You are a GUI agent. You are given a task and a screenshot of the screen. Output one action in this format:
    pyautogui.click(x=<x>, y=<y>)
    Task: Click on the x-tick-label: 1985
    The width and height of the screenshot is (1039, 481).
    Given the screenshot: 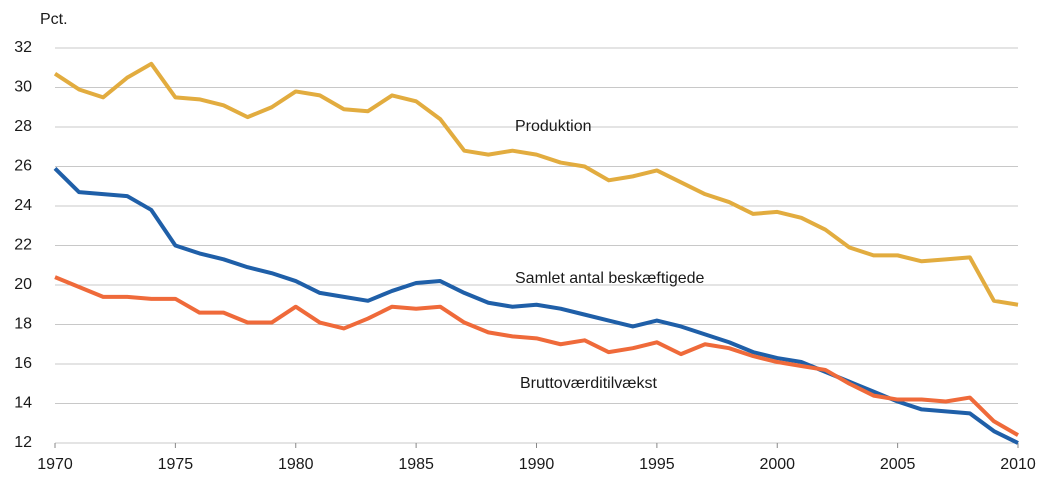 What is the action you would take?
    pyautogui.click(x=416, y=464)
    